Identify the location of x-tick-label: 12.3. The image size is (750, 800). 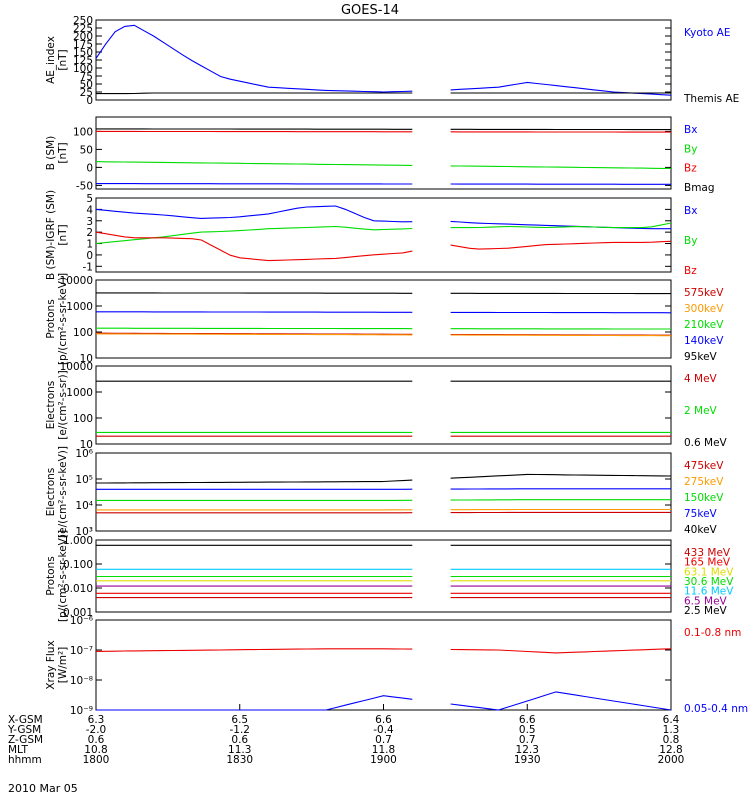
(527, 750).